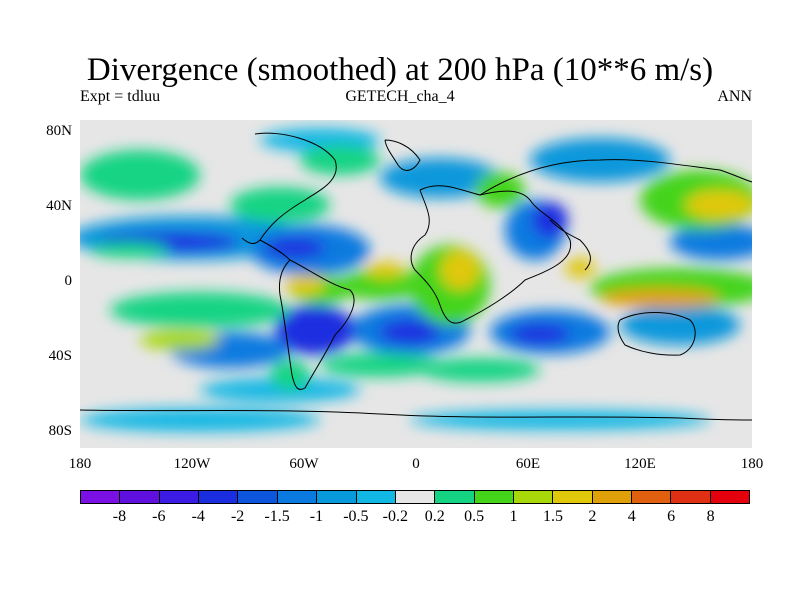 The height and width of the screenshot is (600, 800). I want to click on legend-label: 1.5, so click(552, 516).